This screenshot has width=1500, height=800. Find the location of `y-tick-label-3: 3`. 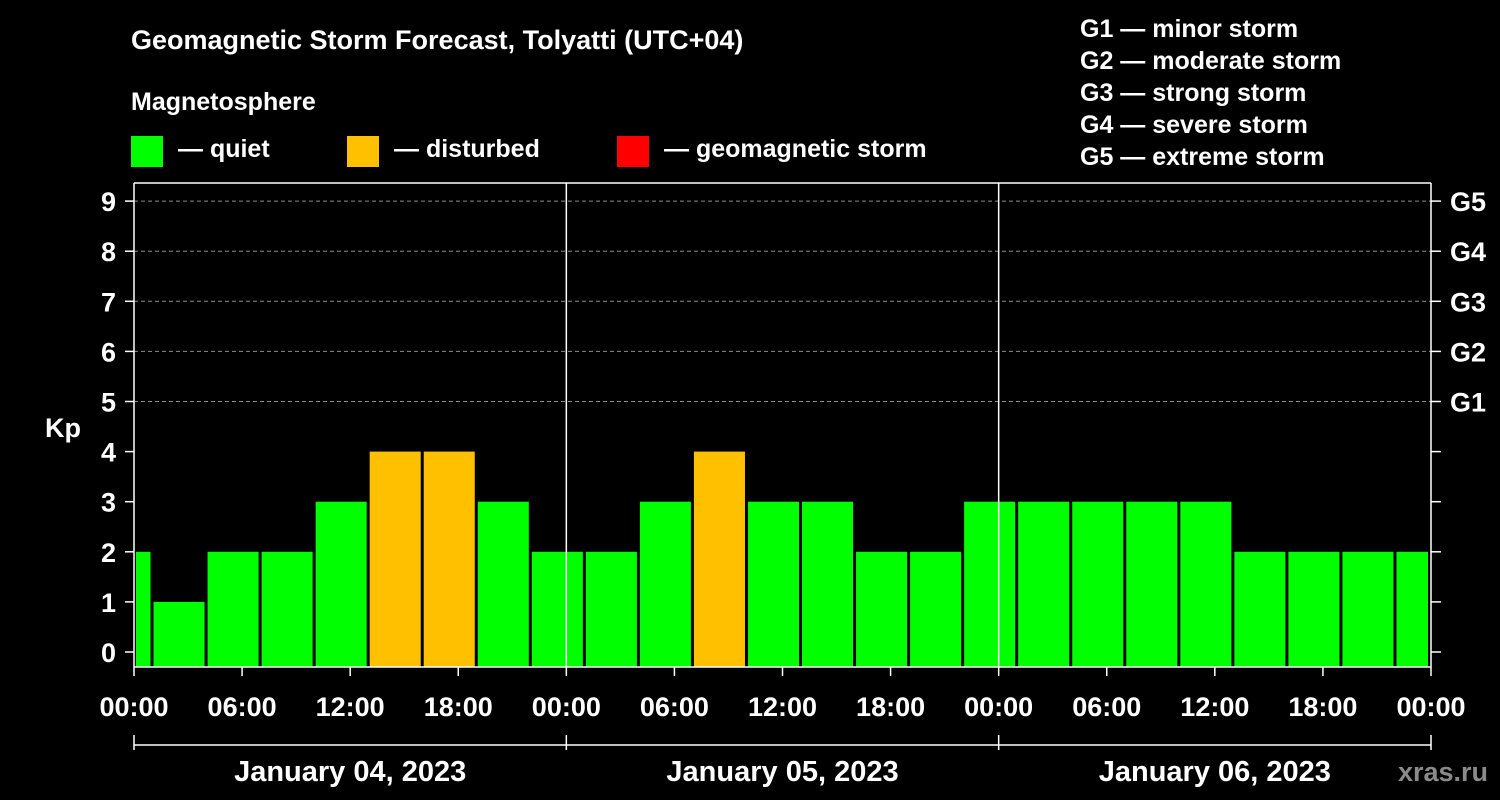

y-tick-label-3: 3 is located at coordinates (108, 503).